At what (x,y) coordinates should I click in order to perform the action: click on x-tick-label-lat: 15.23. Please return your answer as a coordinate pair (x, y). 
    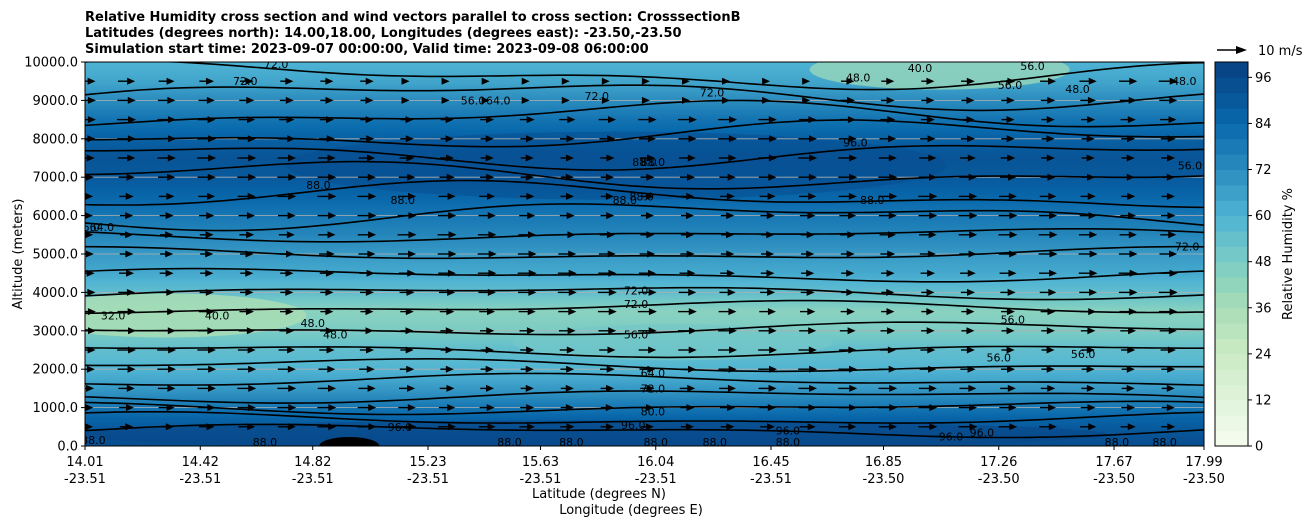
    Looking at the image, I should click on (427, 462).